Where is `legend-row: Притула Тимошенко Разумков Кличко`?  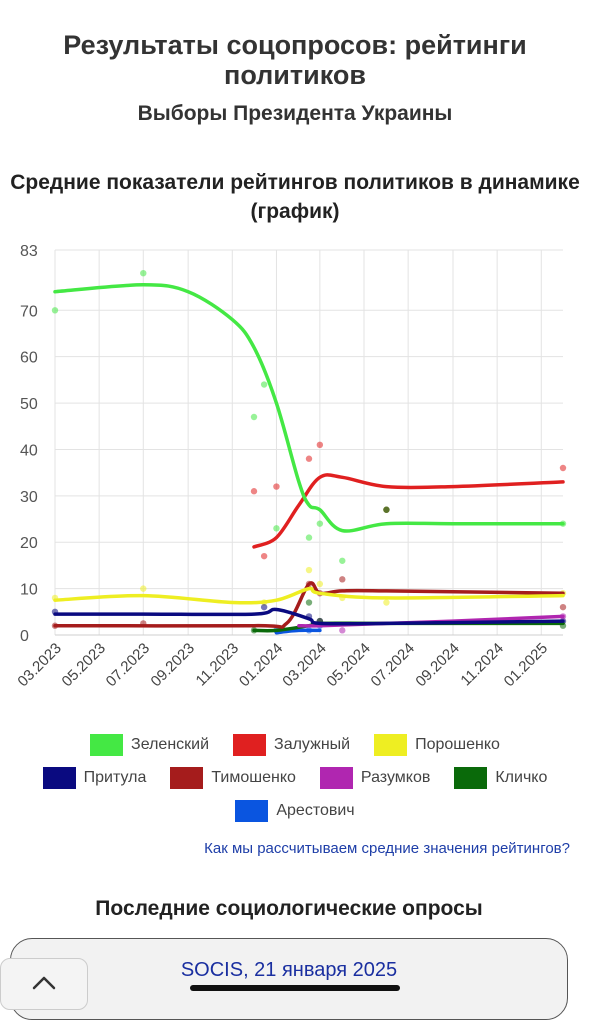
legend-row: Притула Тимошенко Разумков Кличко is located at coordinates (295, 777).